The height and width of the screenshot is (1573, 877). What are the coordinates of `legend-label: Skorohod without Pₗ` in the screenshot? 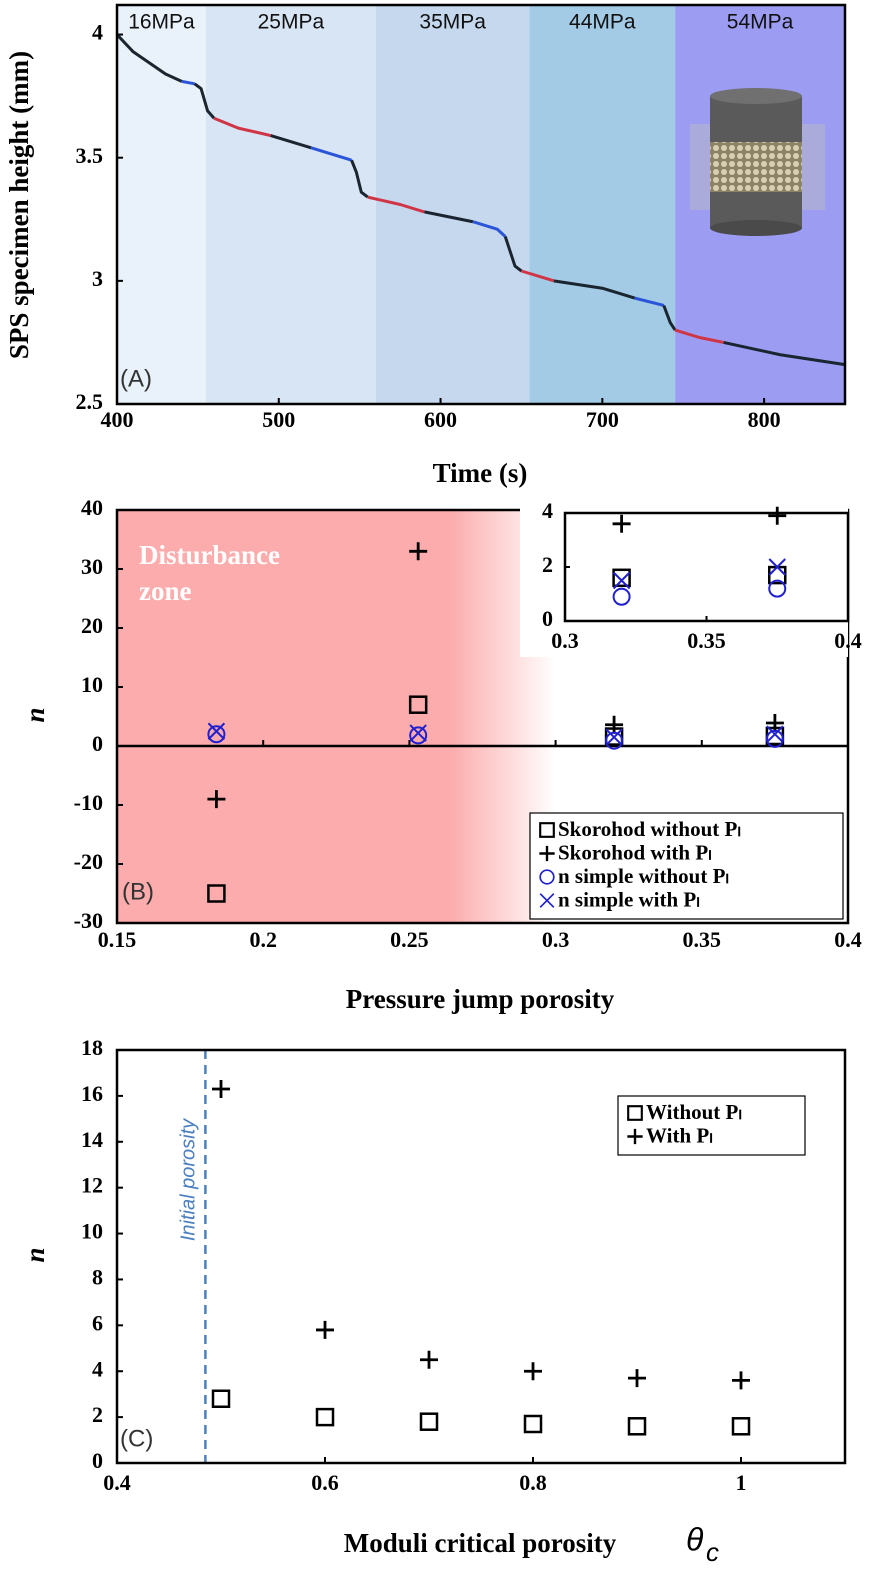 It's located at (649, 829).